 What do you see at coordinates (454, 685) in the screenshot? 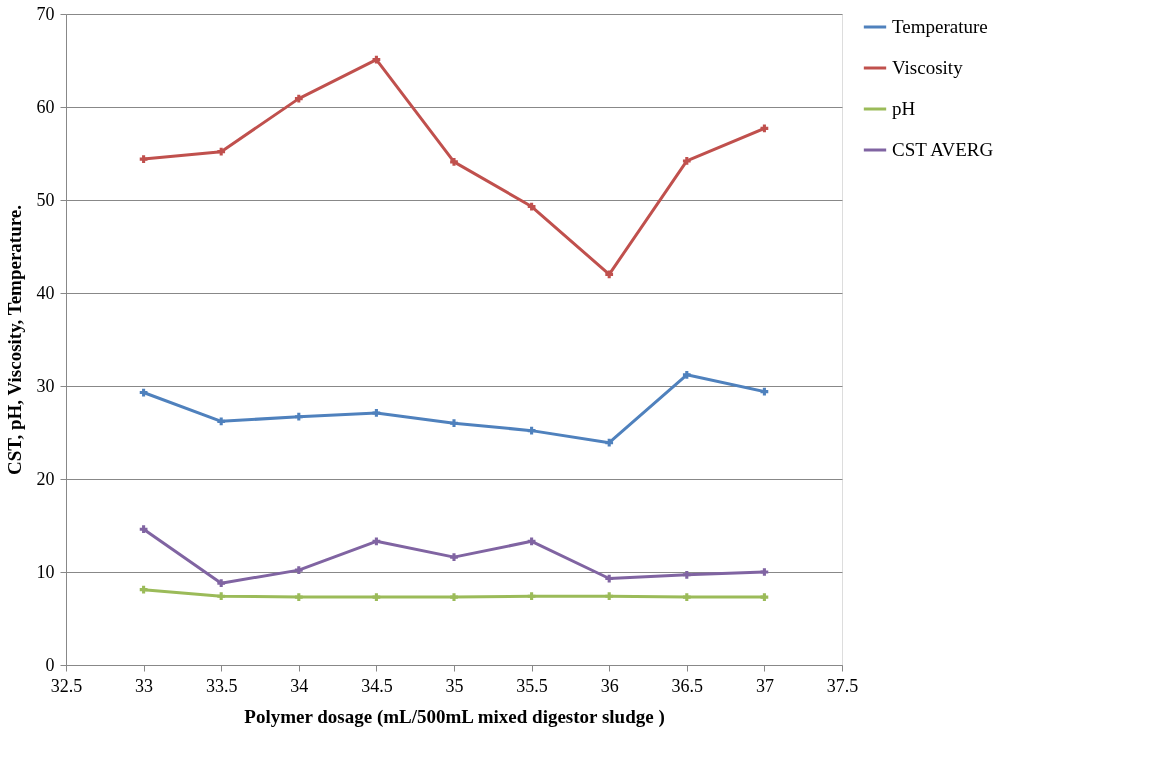
I see `x-tick-label: 35` at bounding box center [454, 685].